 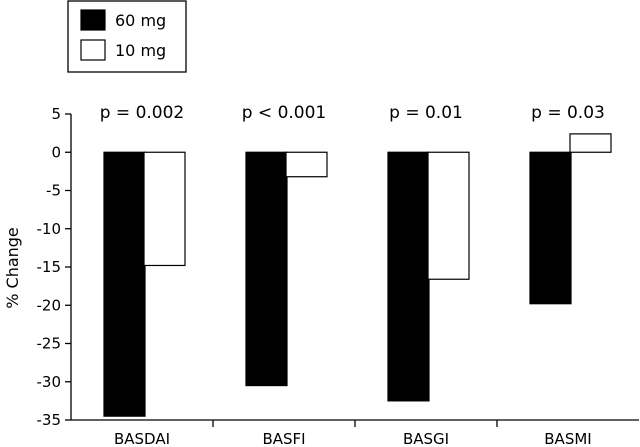 What do you see at coordinates (567, 438) in the screenshot?
I see `x-tick-label: BASMI` at bounding box center [567, 438].